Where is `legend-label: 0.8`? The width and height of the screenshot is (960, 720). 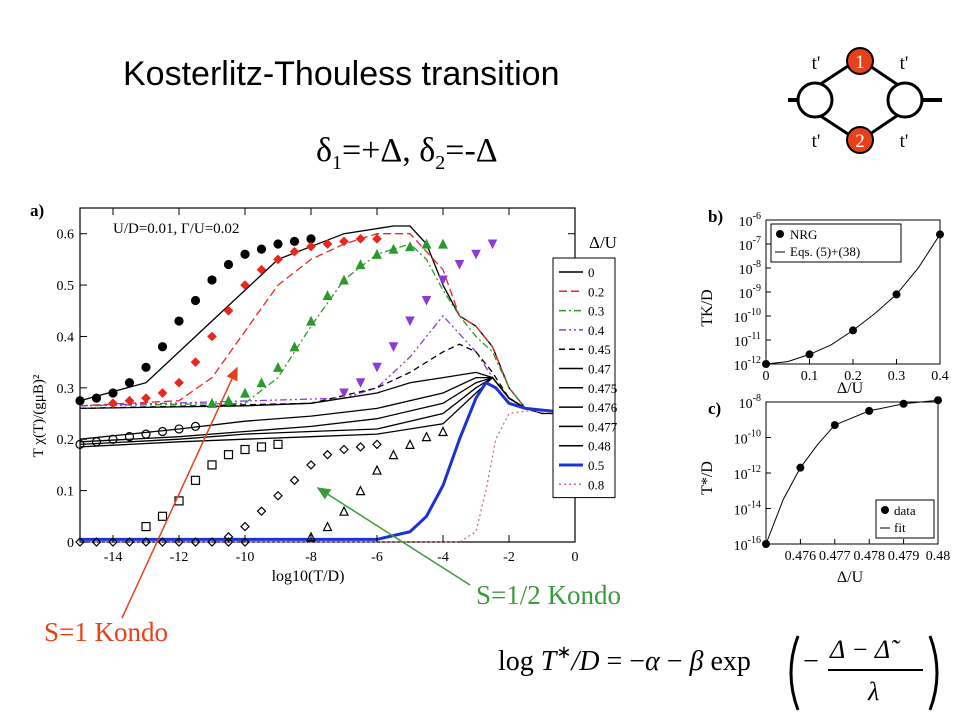
legend-label: 0.8 is located at coordinates (596, 484).